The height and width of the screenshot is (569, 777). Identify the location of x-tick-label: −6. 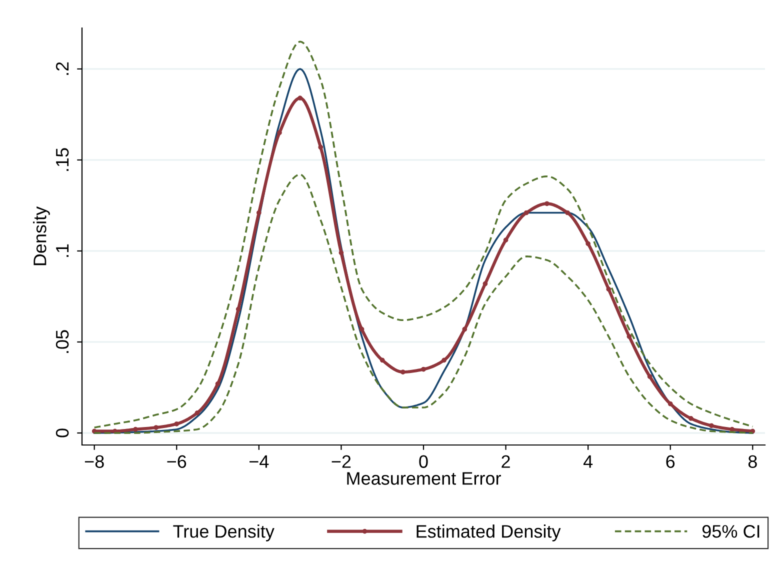
(176, 461).